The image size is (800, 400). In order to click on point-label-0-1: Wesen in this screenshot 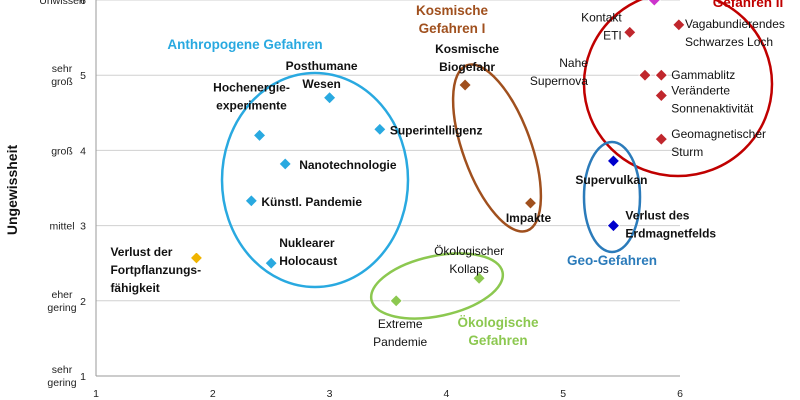, I will do `click(321, 84)`.